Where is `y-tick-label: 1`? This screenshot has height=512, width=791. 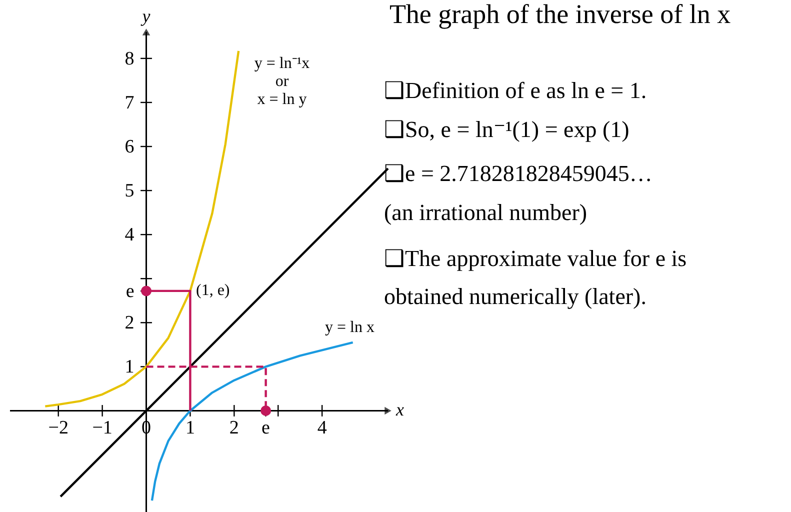
y-tick-label: 1 is located at coordinates (129, 367).